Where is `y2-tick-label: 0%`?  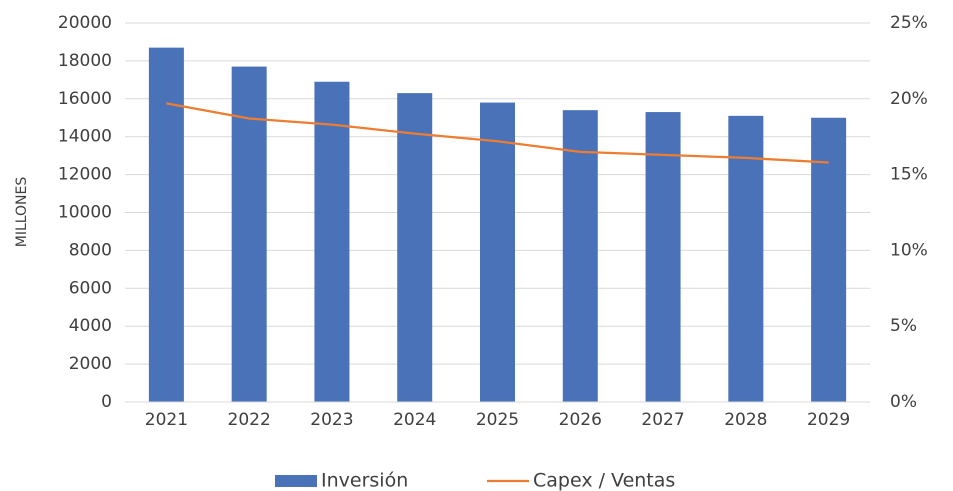 y2-tick-label: 0% is located at coordinates (903, 402).